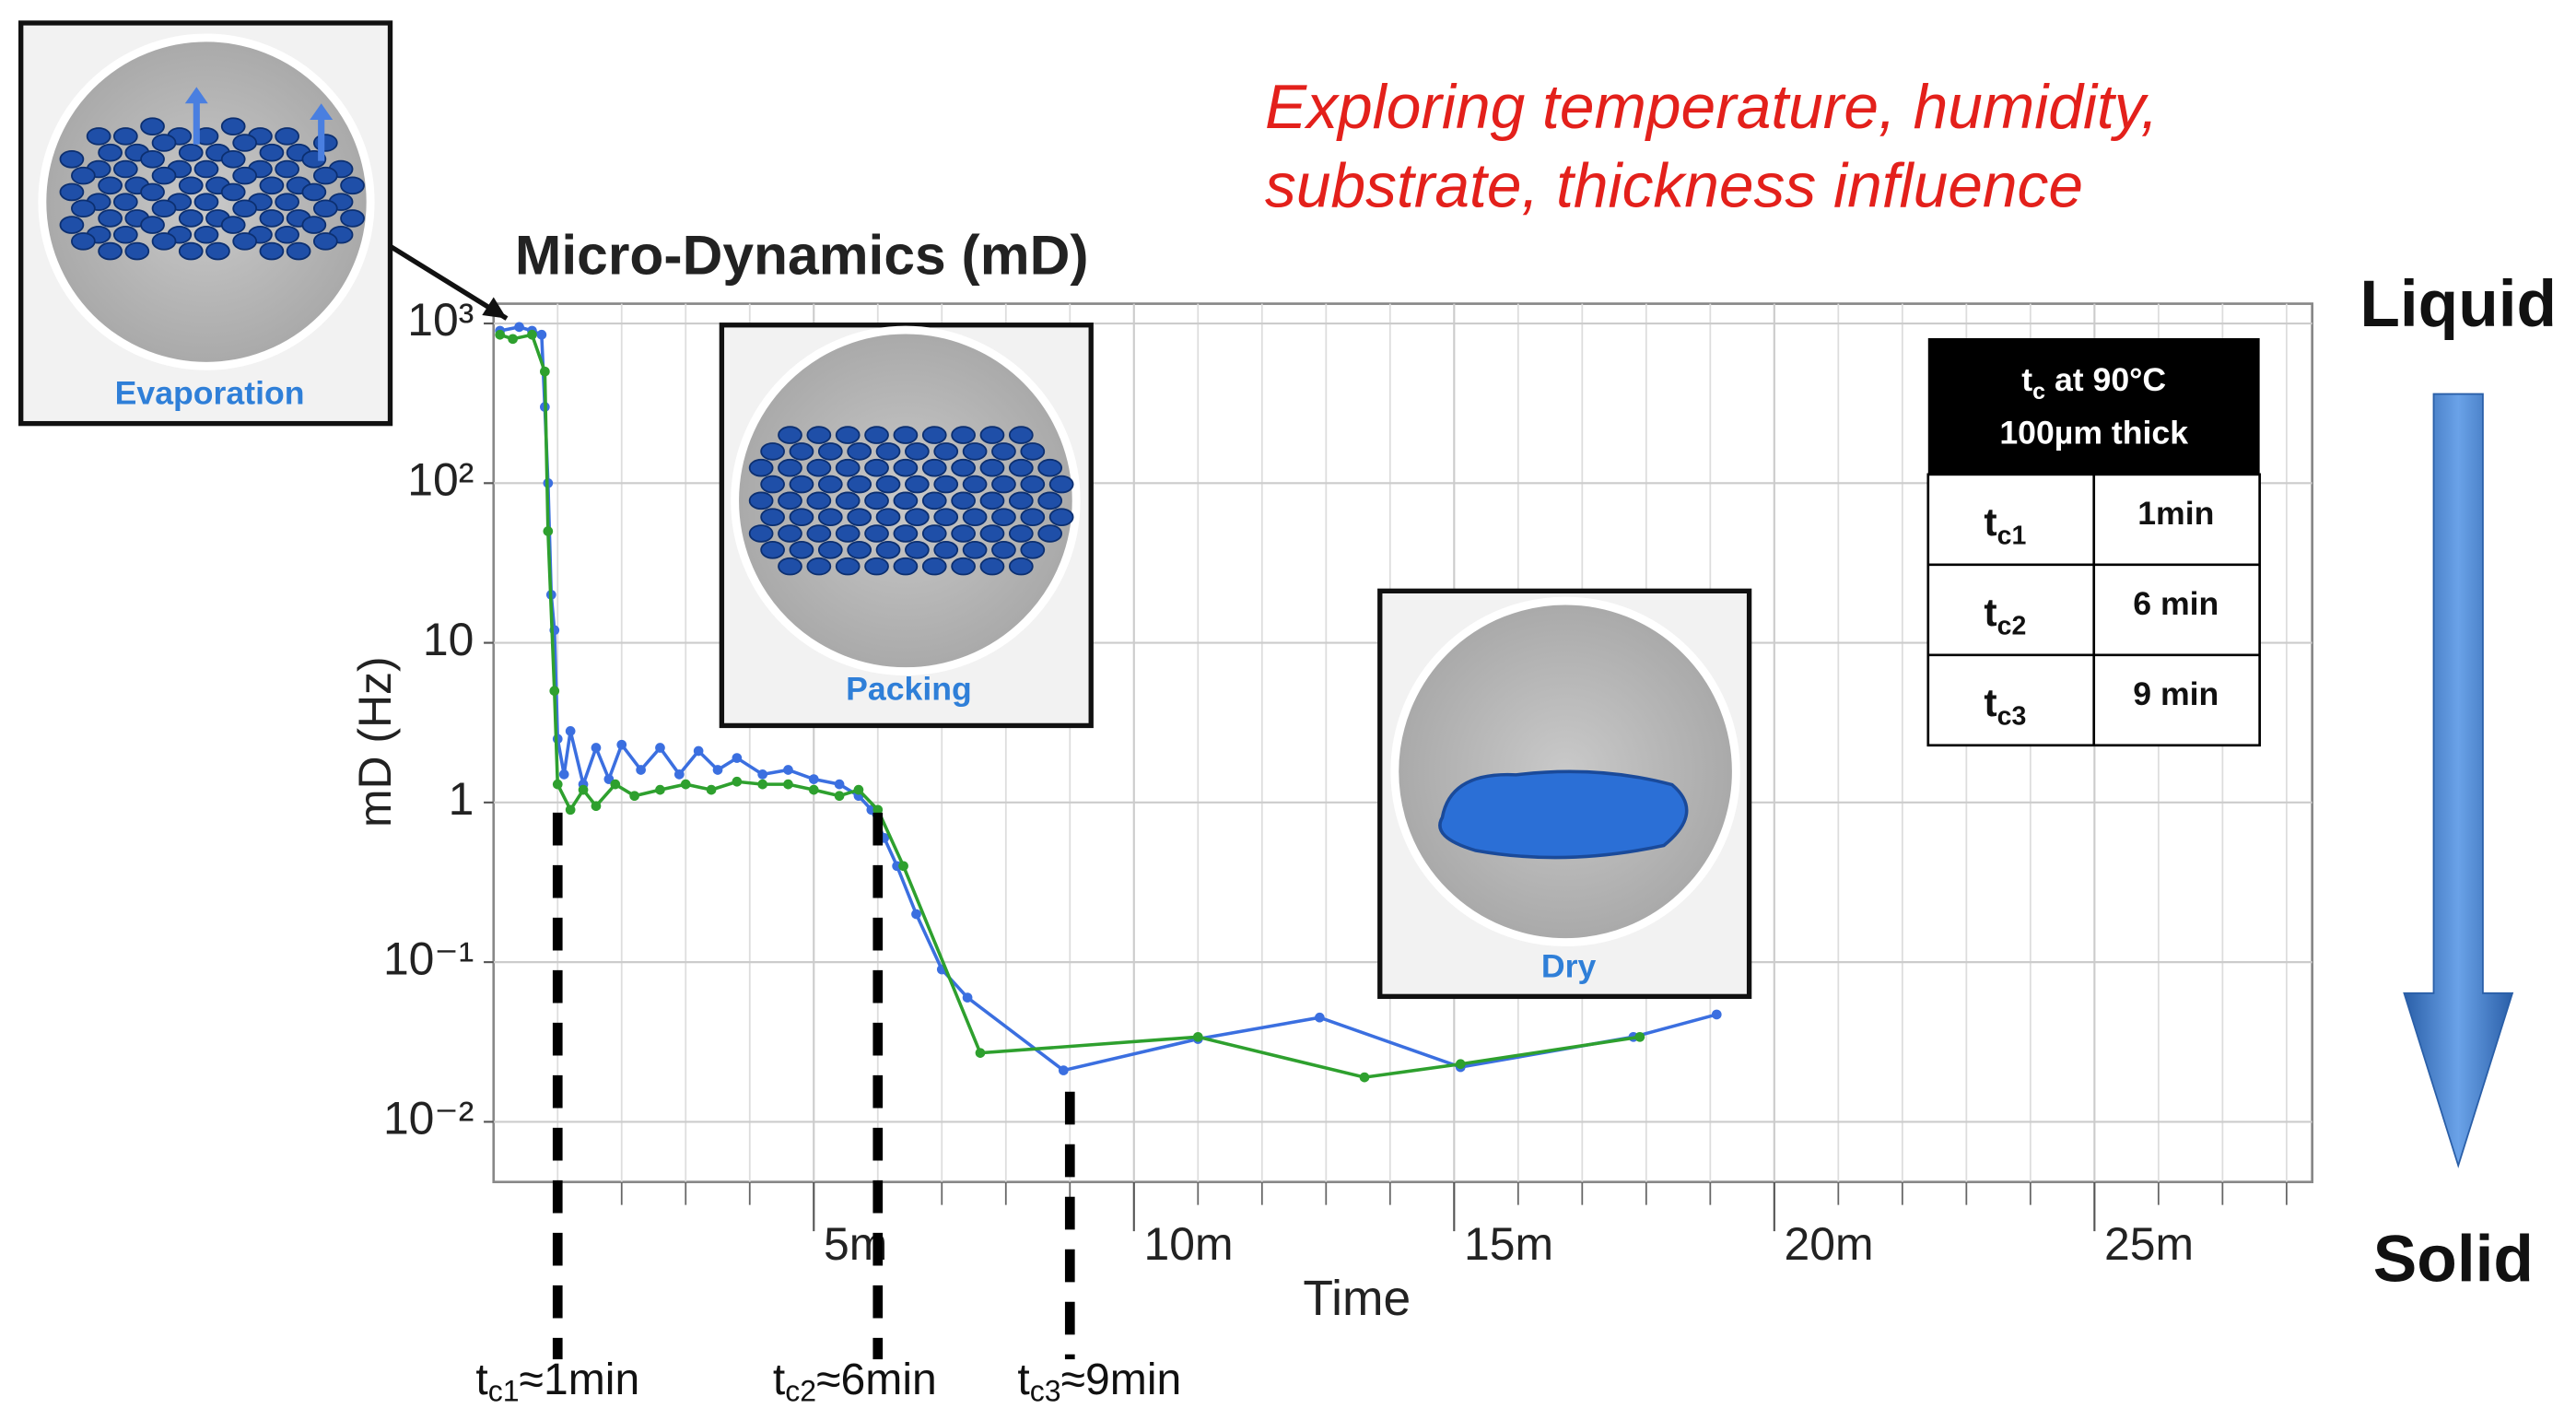 Image resolution: width=2576 pixels, height=1420 pixels. Describe the element at coordinates (504, 1391) in the screenshot. I see `threshold-label-part: c1` at that location.